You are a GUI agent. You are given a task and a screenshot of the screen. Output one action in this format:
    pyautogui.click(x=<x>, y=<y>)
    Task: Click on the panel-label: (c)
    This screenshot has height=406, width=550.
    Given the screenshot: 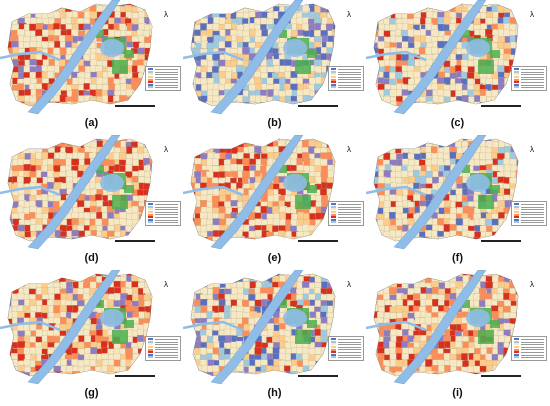 What is the action you would take?
    pyautogui.click(x=457, y=123)
    